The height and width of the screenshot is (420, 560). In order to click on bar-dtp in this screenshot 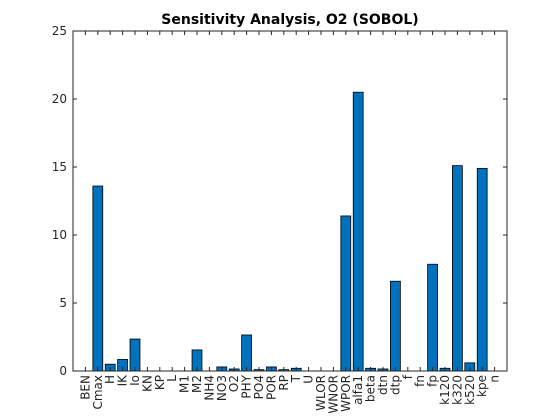, I will do `click(395, 326)`.